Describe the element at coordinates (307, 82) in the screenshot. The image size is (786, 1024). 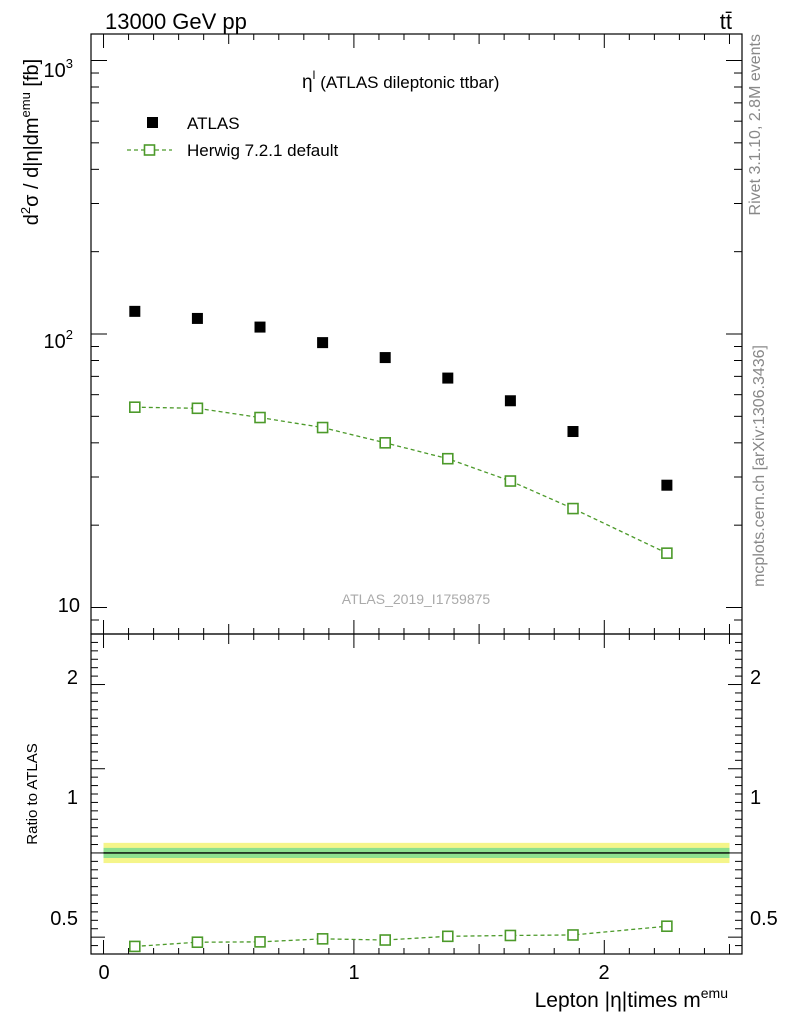
I see `title-eta-symbol: η` at that location.